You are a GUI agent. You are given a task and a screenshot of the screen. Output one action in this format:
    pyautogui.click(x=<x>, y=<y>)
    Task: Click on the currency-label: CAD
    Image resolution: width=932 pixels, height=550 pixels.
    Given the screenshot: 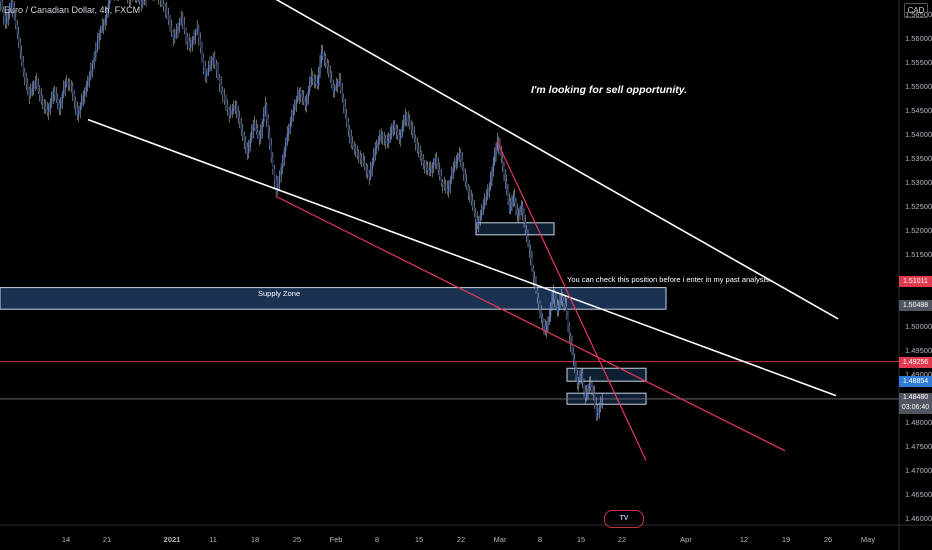 What is the action you would take?
    pyautogui.click(x=916, y=10)
    